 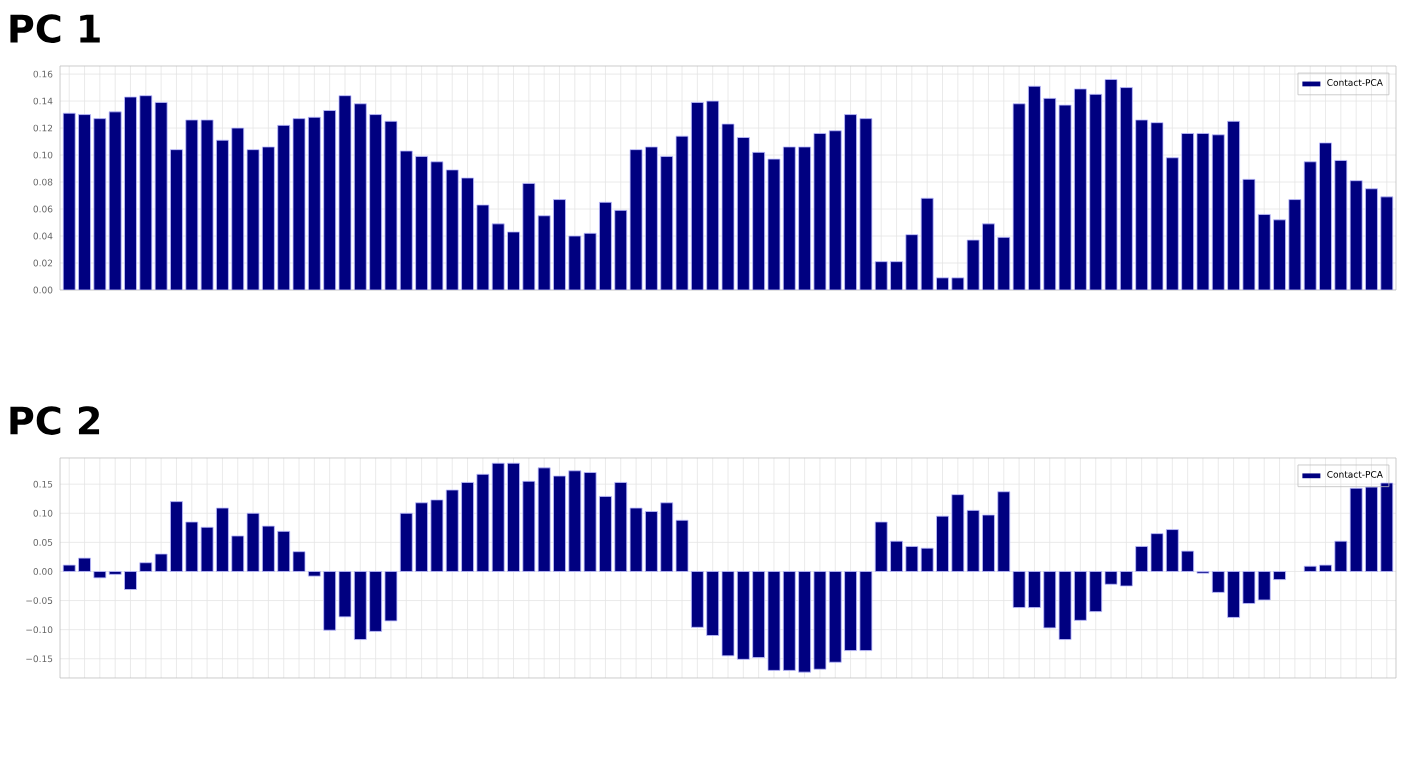 What do you see at coordinates (55, 420) in the screenshot?
I see `chart-title: PC 2` at bounding box center [55, 420].